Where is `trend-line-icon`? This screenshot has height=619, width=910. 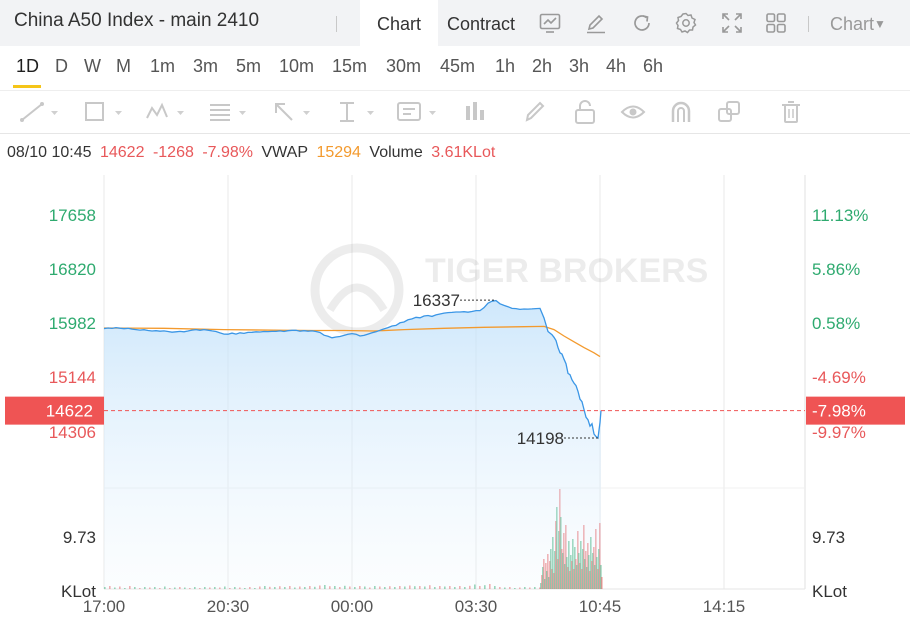 trend-line-icon is located at coordinates (41, 112).